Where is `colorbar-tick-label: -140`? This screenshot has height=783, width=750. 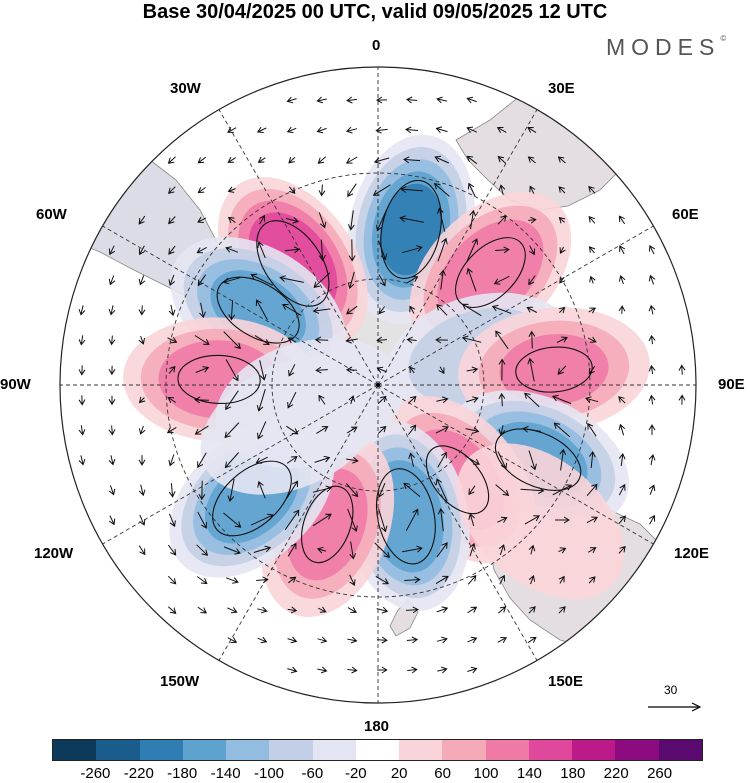
colorbar-tick-label: -140 is located at coordinates (225, 773).